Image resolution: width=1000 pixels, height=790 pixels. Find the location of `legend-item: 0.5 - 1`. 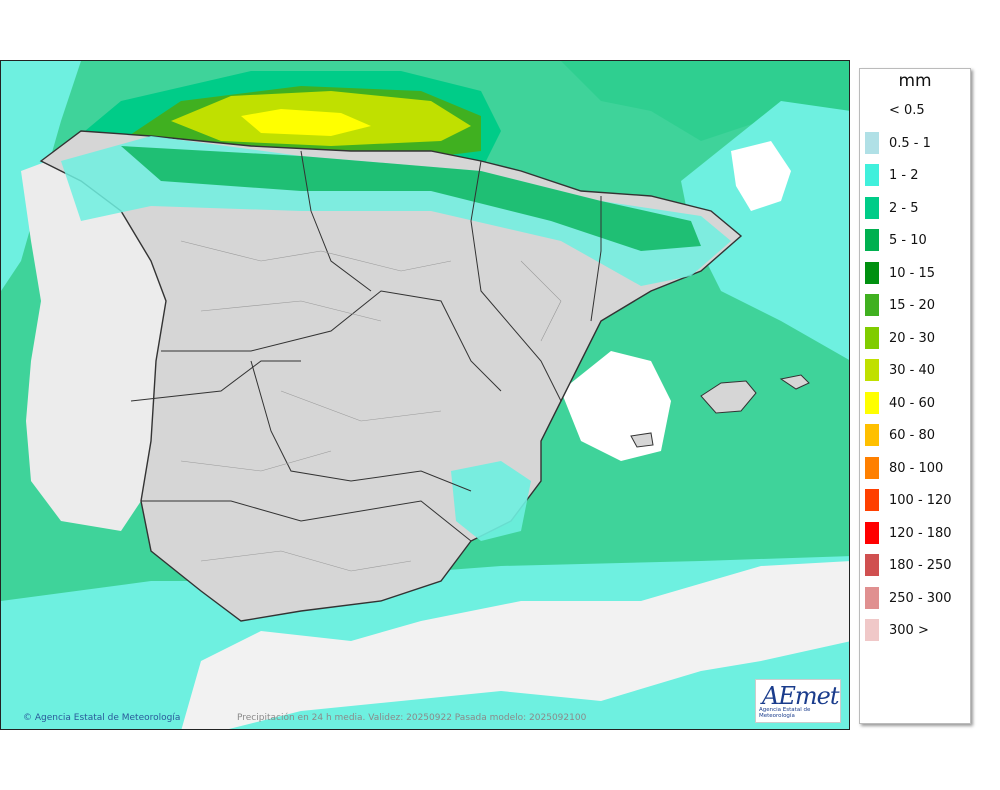

legend-item: 0.5 - 1 is located at coordinates (915, 143).